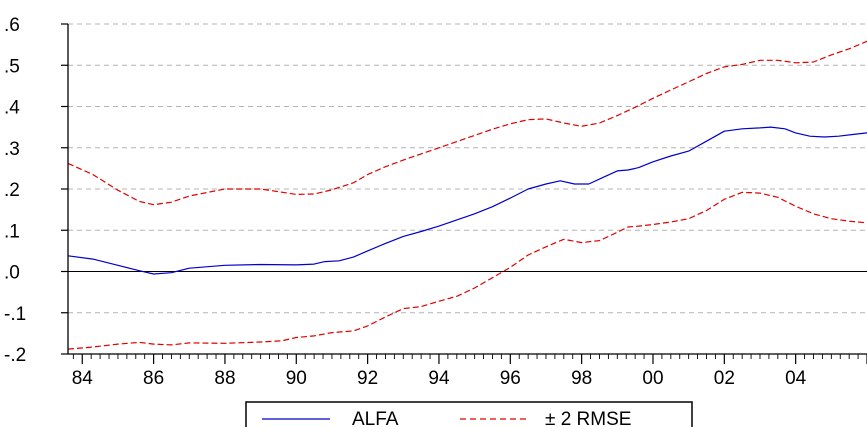  I want to click on y-tick-label: .6, so click(12, 25).